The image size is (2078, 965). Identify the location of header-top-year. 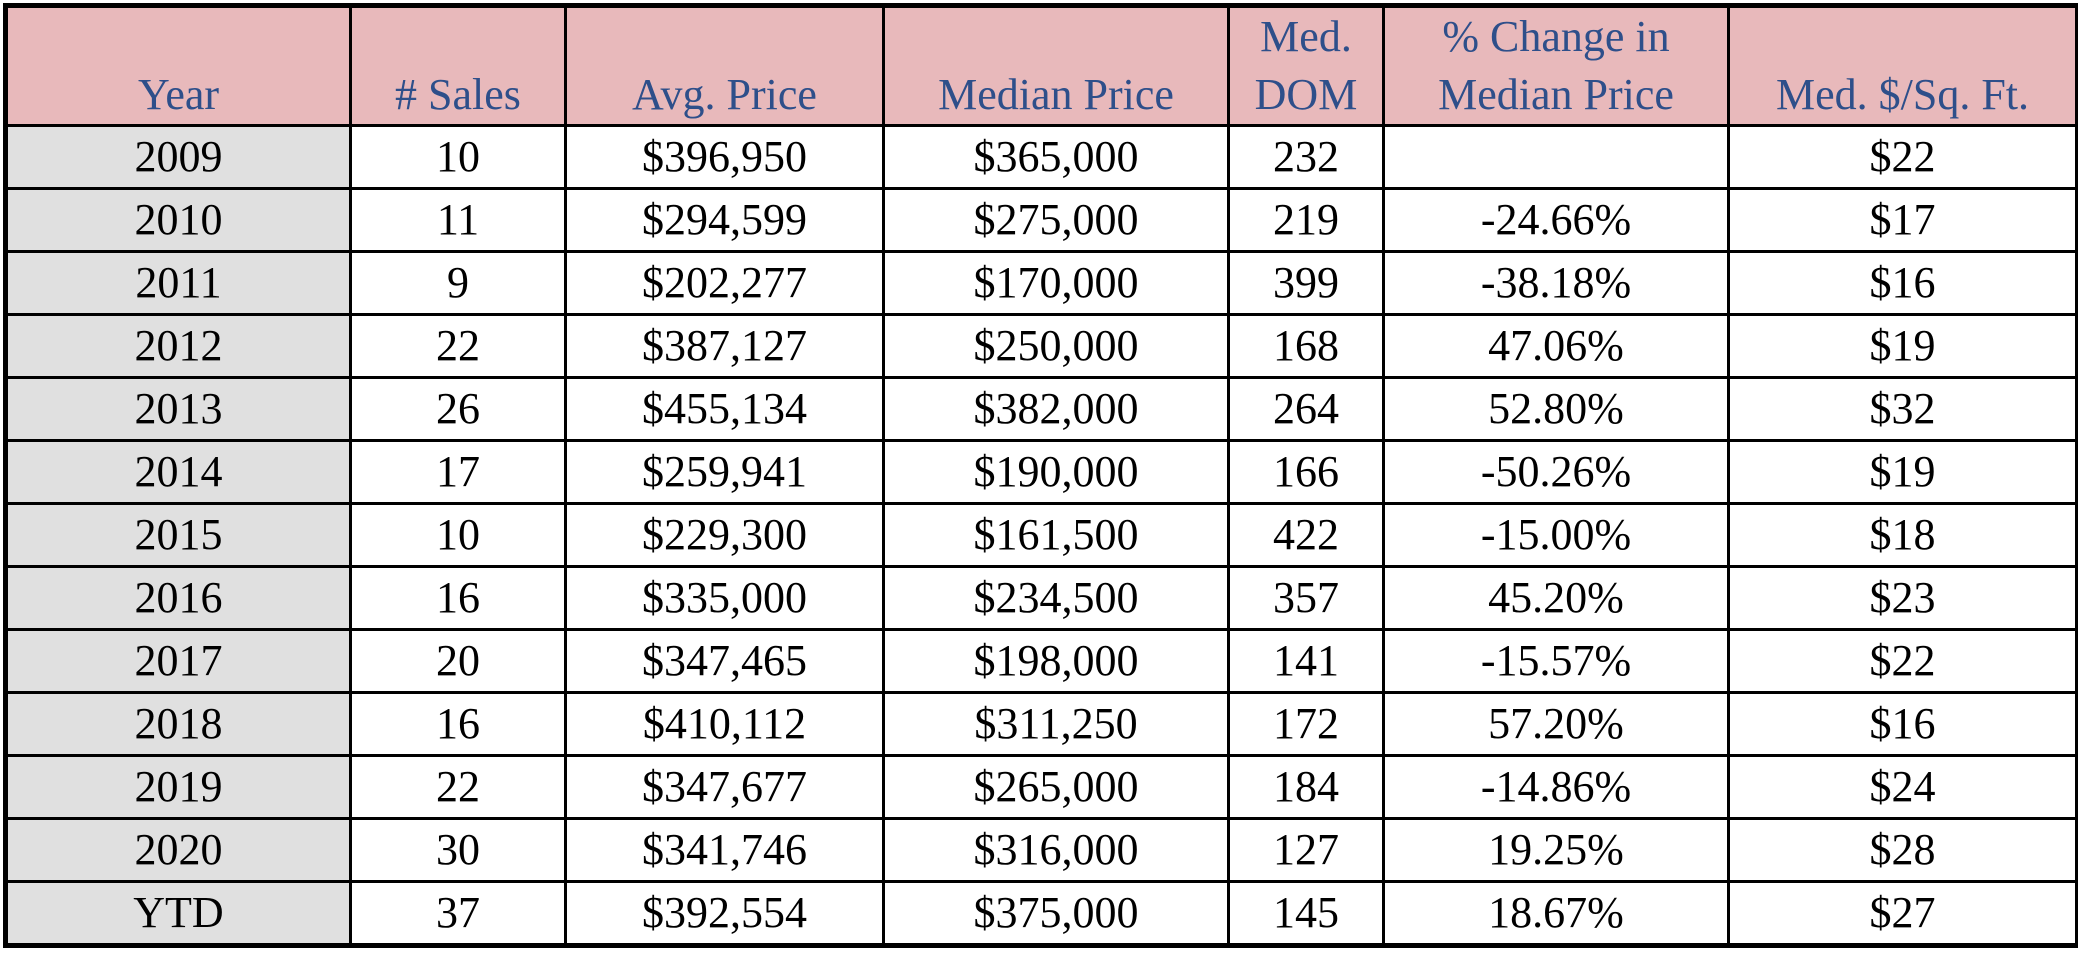
(178, 35).